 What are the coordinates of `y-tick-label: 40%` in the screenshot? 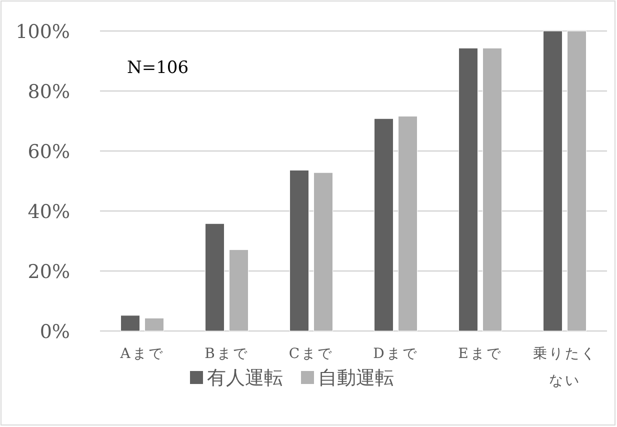 It's located at (49, 212).